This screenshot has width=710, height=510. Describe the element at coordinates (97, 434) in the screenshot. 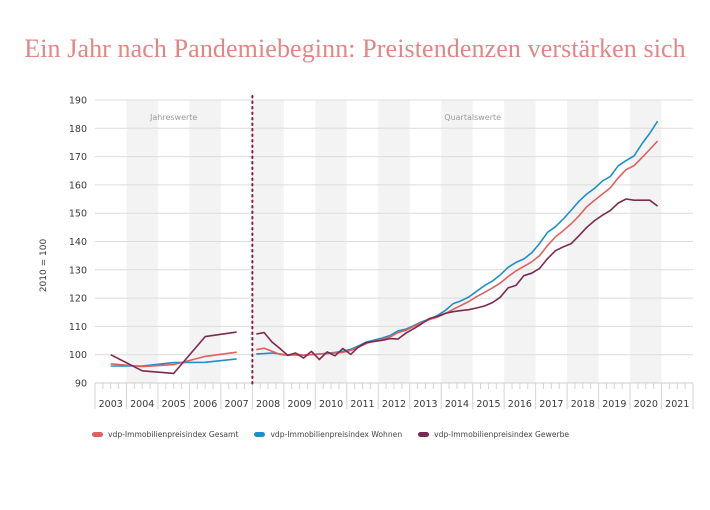

I see `legend-swatch-gesamt` at that location.